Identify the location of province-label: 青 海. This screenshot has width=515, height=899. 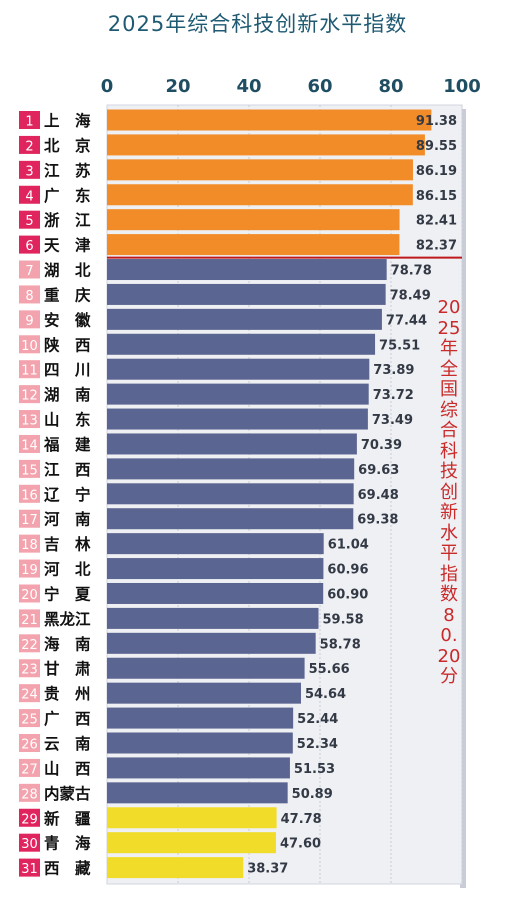
(67, 843).